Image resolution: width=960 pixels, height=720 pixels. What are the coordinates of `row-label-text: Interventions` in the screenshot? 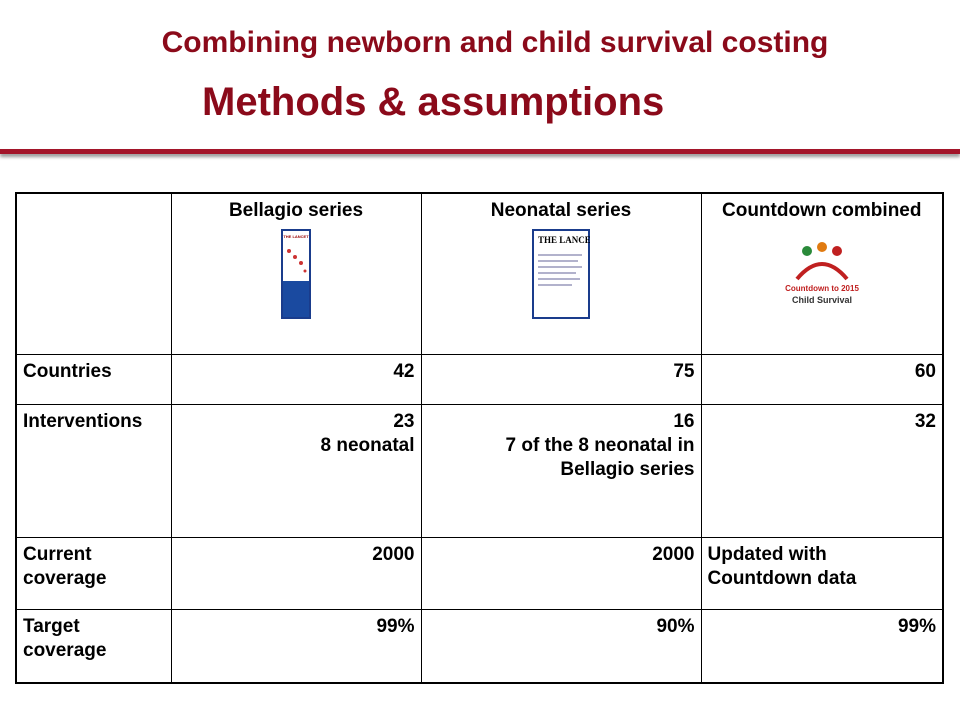 It's located at (83, 421).